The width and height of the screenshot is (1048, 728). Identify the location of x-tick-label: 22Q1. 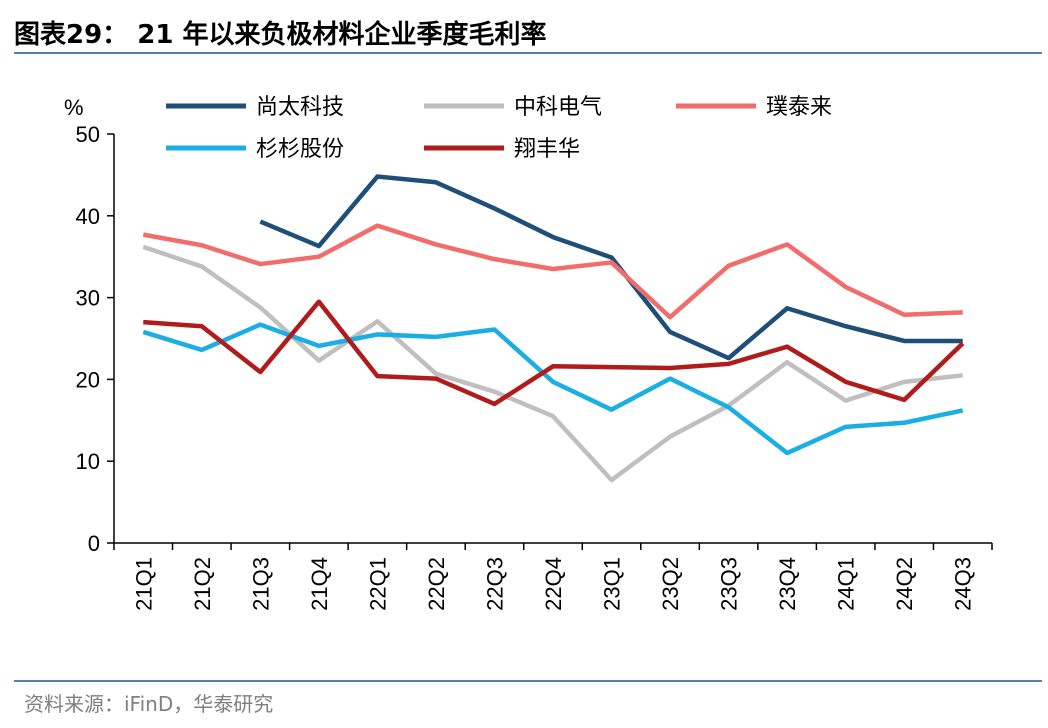
(377, 584).